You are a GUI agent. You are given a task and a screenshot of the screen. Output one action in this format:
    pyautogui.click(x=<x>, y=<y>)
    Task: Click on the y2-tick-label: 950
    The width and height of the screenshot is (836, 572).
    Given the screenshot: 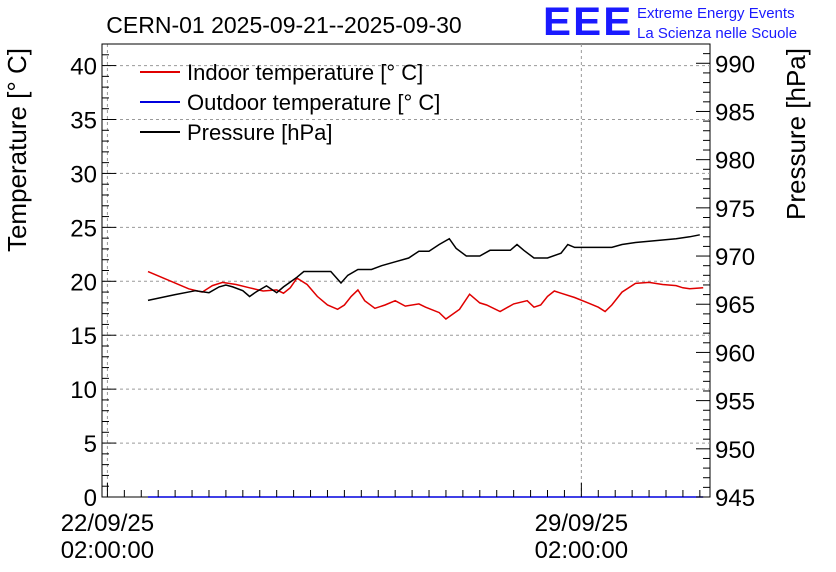 What is the action you would take?
    pyautogui.click(x=735, y=450)
    